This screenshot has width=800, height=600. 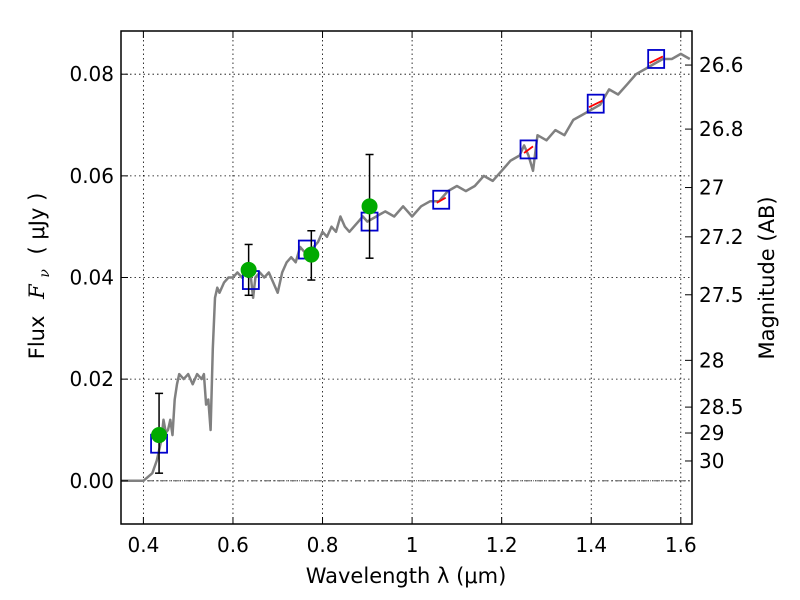 I want to click on y2-tick-label: 28, so click(x=711, y=360).